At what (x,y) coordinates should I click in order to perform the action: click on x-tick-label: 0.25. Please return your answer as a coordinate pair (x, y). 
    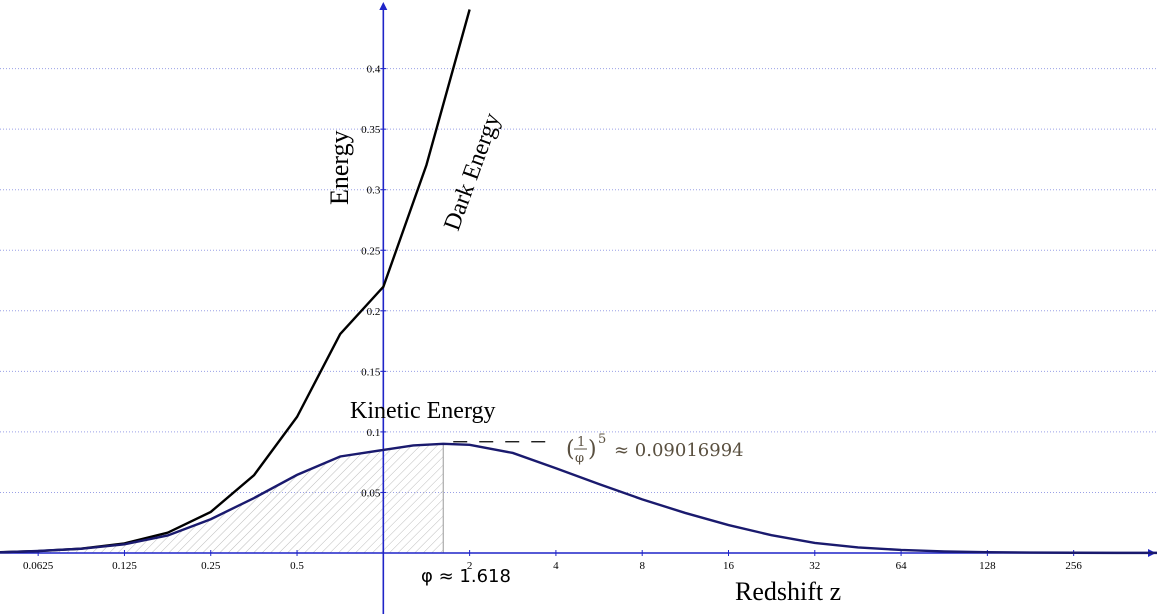
    Looking at the image, I should click on (211, 566).